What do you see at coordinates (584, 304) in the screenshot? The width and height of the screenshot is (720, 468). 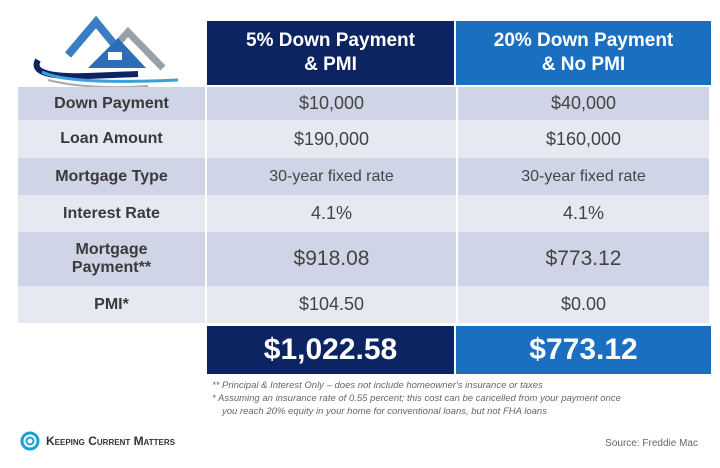 I see `value-20pct: $0.00` at bounding box center [584, 304].